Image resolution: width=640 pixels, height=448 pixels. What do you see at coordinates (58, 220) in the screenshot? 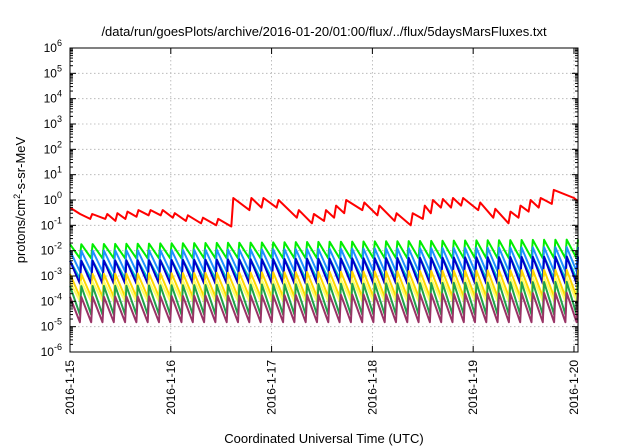
I see `y-tick-label-exponent: -1` at bounding box center [58, 220].